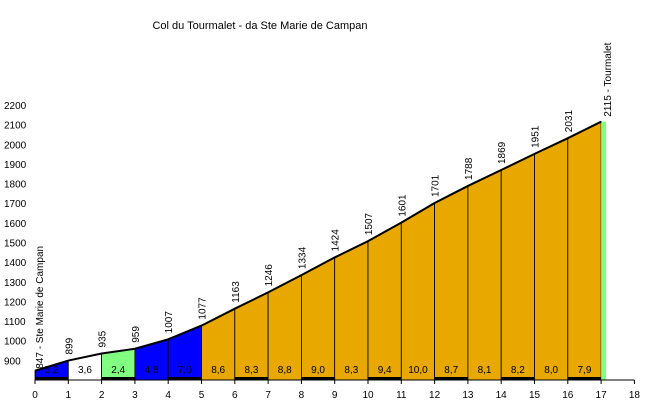  What do you see at coordinates (401, 395) in the screenshot?
I see `x-tick-label: 11` at bounding box center [401, 395].